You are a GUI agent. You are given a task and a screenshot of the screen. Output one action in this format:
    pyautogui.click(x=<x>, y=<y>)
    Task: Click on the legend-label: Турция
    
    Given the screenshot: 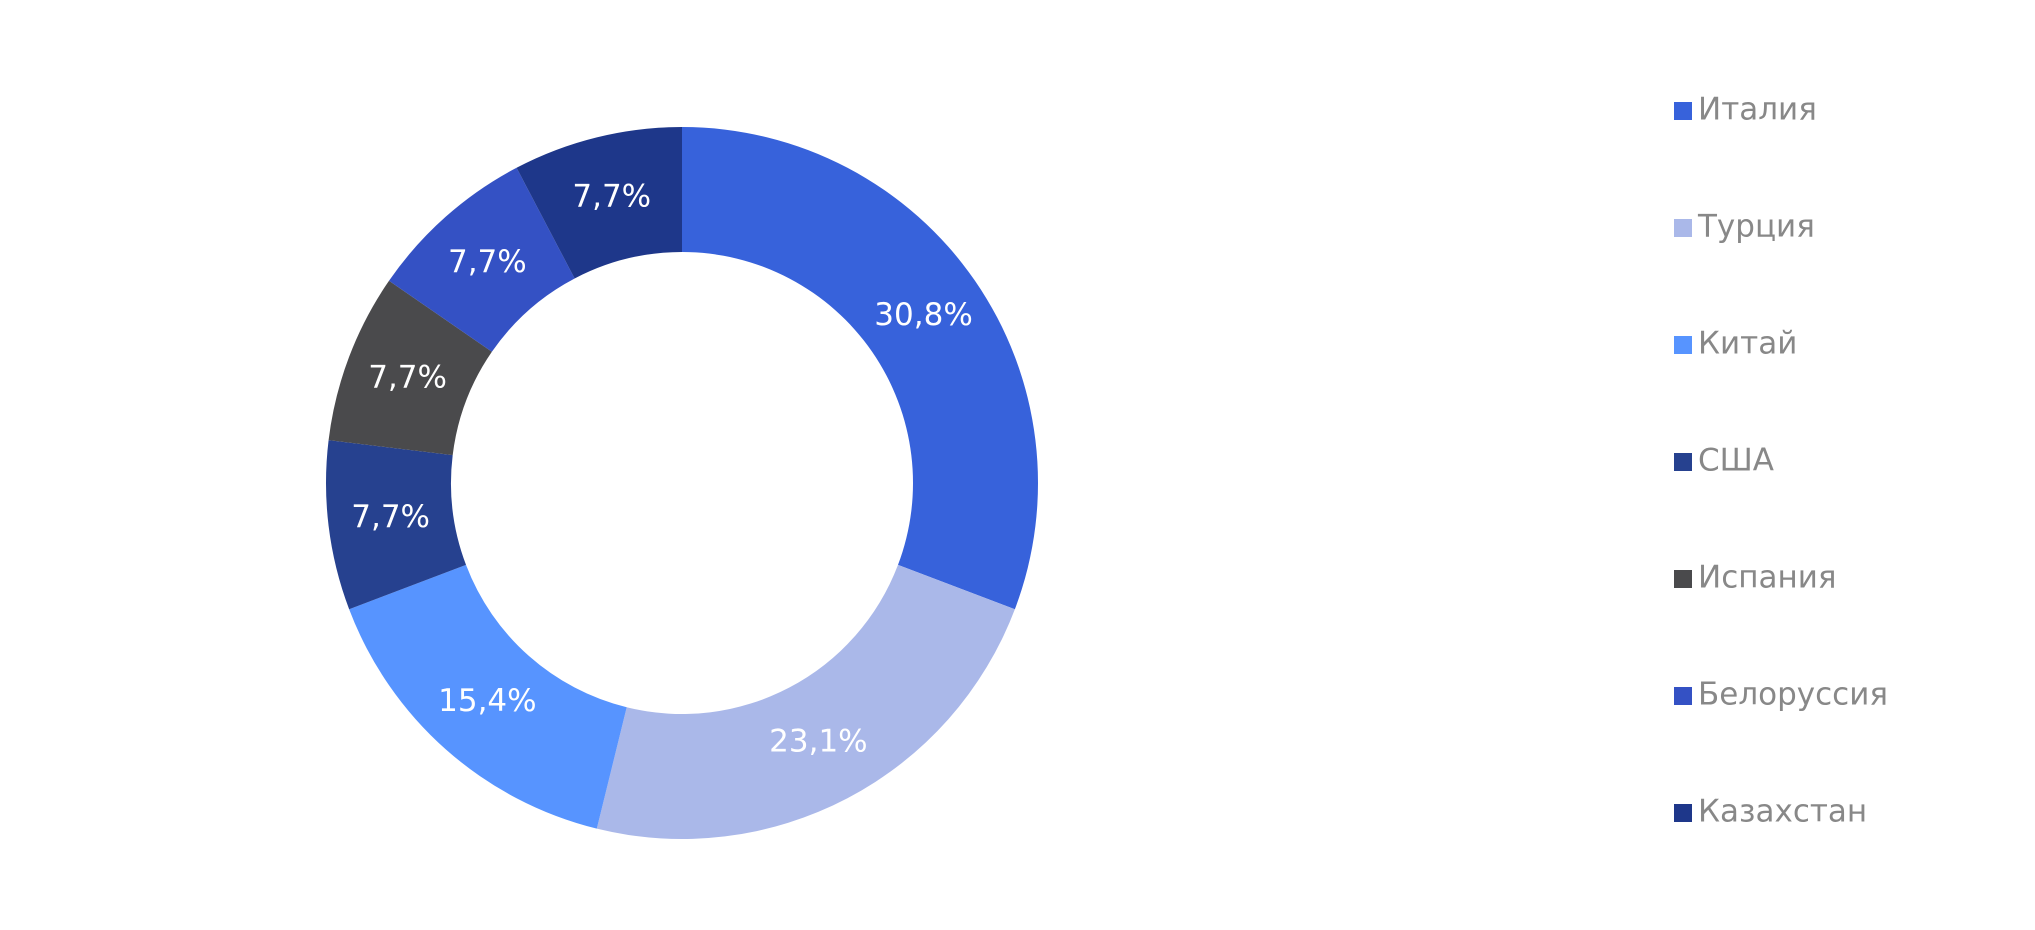 What is the action you would take?
    pyautogui.click(x=1756, y=227)
    